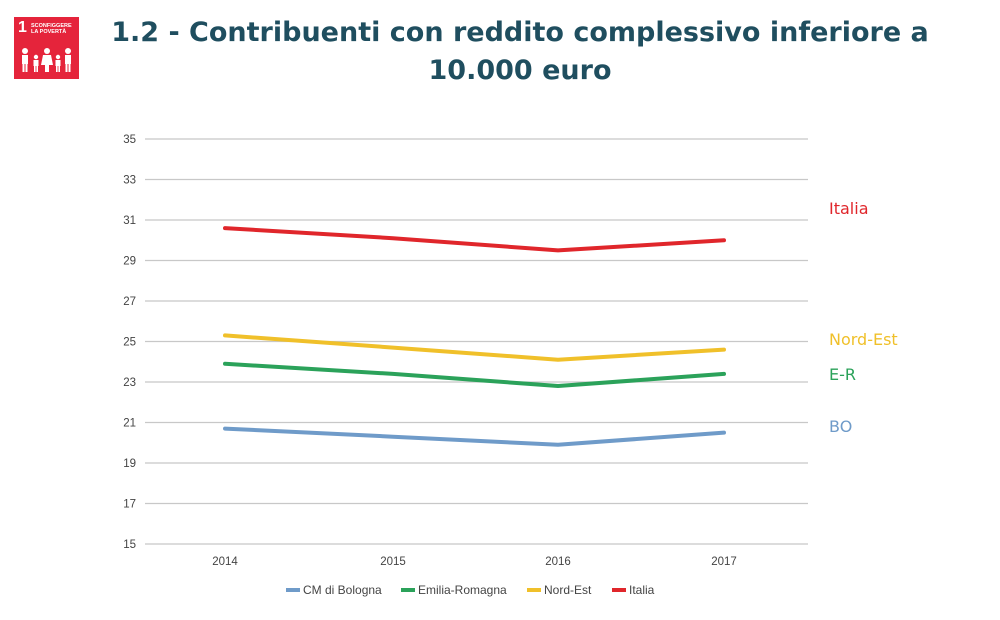 The width and height of the screenshot is (1000, 620). I want to click on y-axis-ticks: 15 17 19 21 23 25 27 29 31 33 35, so click(129, 342).